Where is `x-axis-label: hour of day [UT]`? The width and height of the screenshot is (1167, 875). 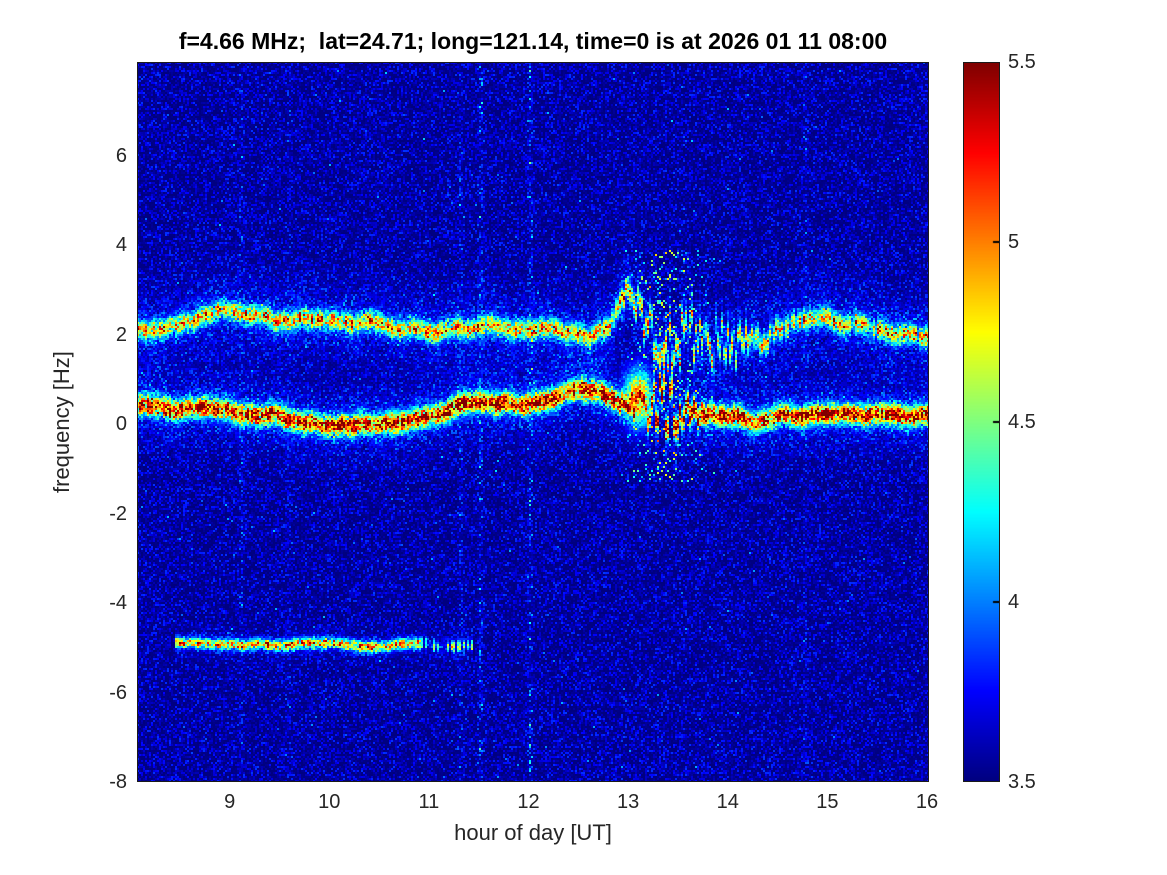
x-axis-label: hour of day [UT] is located at coordinates (533, 832).